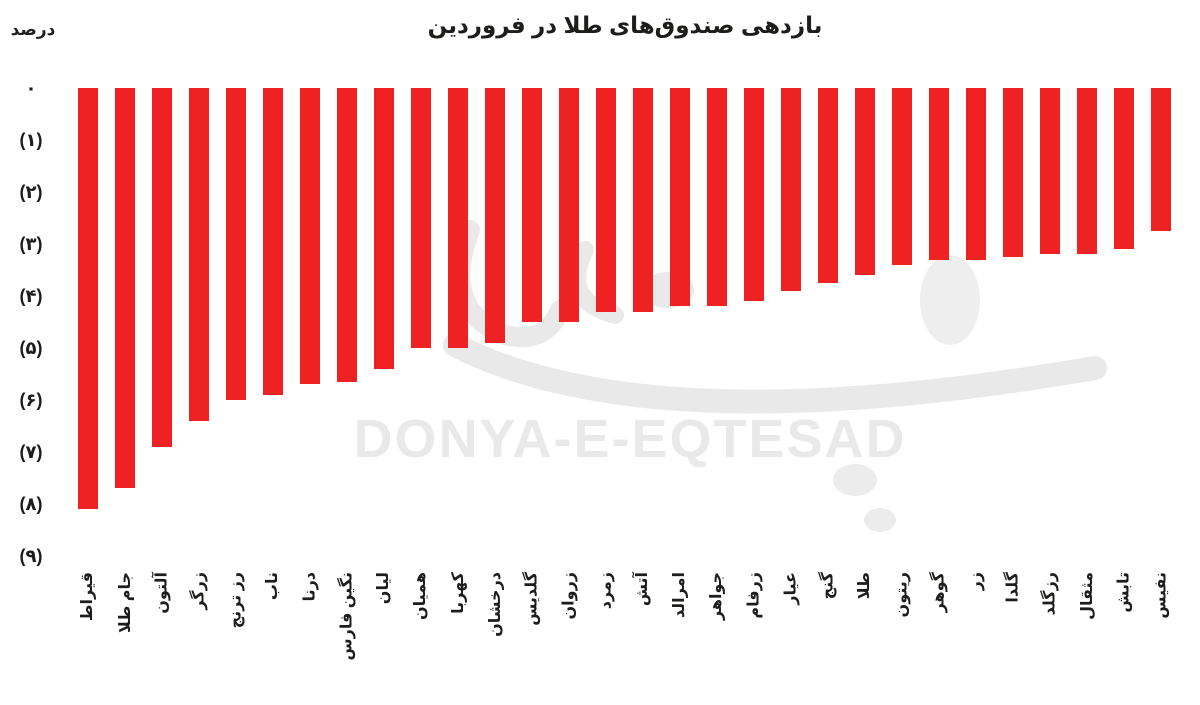 The image size is (1200, 705). Describe the element at coordinates (828, 586) in the screenshot. I see `x-category-label: گنج` at that location.